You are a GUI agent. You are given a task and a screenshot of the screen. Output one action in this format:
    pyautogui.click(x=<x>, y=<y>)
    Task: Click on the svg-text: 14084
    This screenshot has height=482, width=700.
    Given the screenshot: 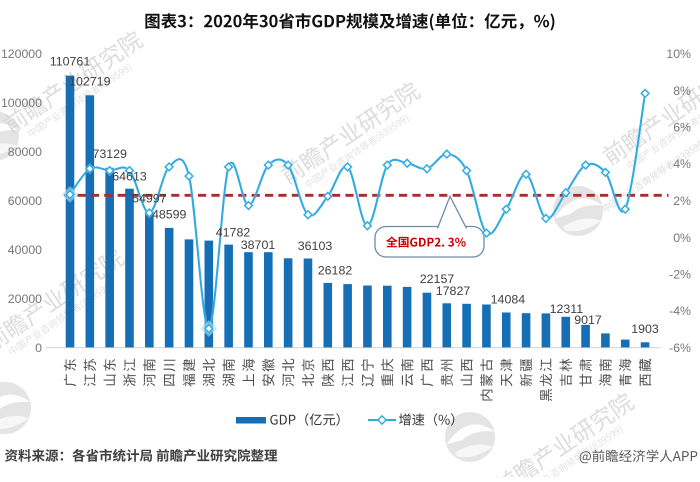 What is the action you would take?
    pyautogui.click(x=508, y=300)
    